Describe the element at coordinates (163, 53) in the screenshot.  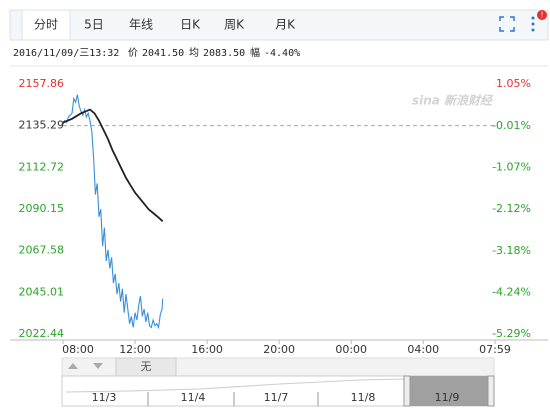
I see `info-price: 2041.50` at that location.